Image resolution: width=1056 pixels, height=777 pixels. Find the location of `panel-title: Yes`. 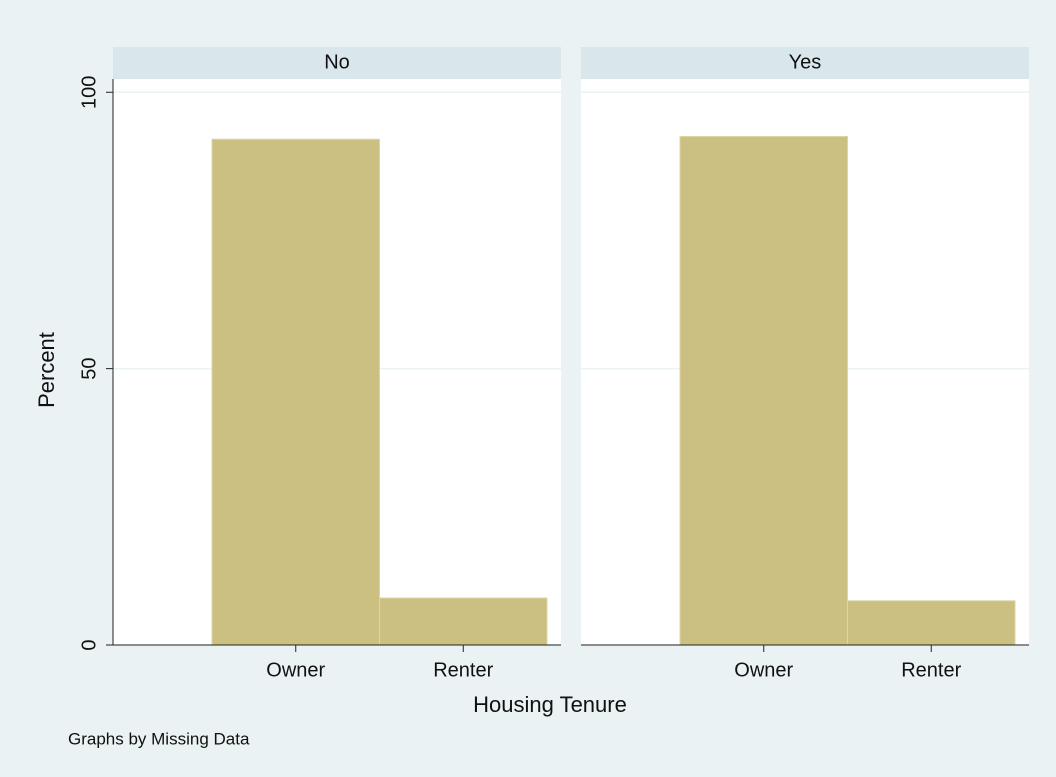

panel-title: Yes is located at coordinates (805, 62).